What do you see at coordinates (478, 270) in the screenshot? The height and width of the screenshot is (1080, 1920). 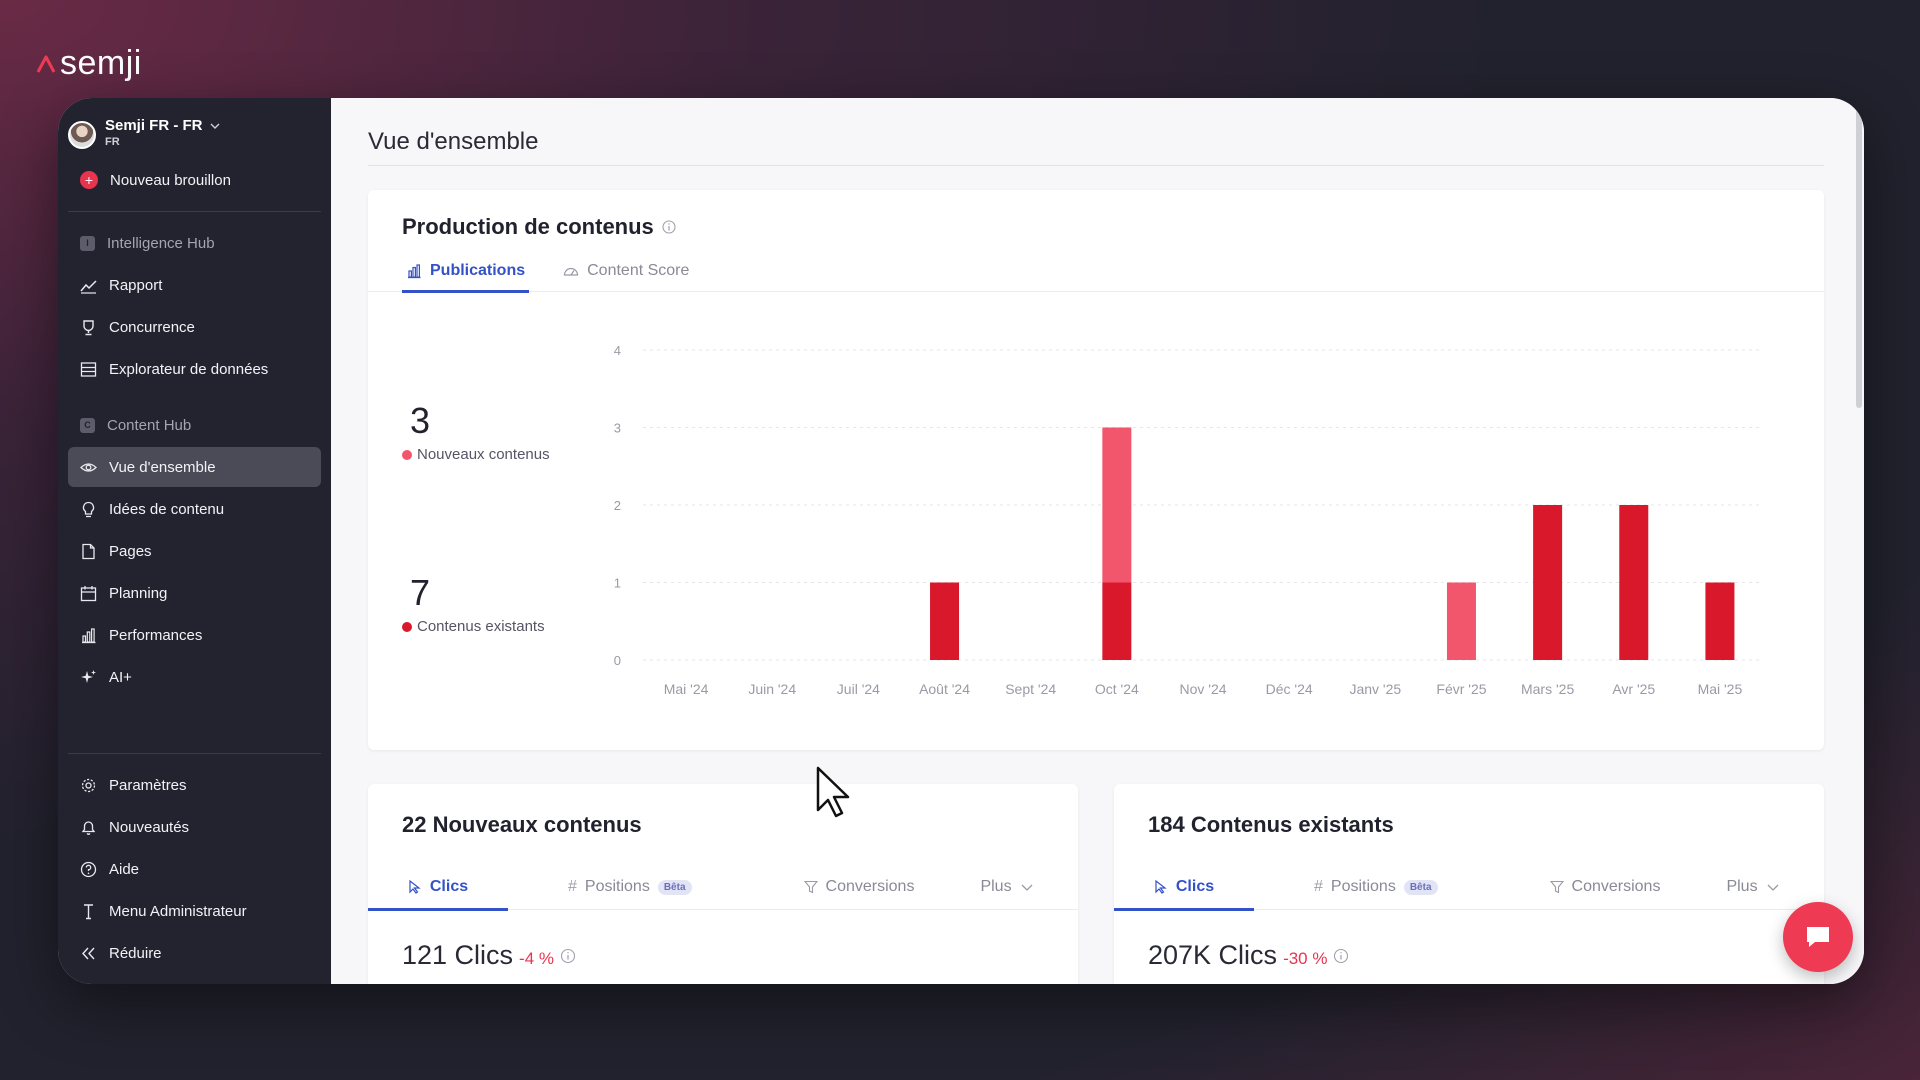 I see `tab-publications-label: Publications` at bounding box center [478, 270].